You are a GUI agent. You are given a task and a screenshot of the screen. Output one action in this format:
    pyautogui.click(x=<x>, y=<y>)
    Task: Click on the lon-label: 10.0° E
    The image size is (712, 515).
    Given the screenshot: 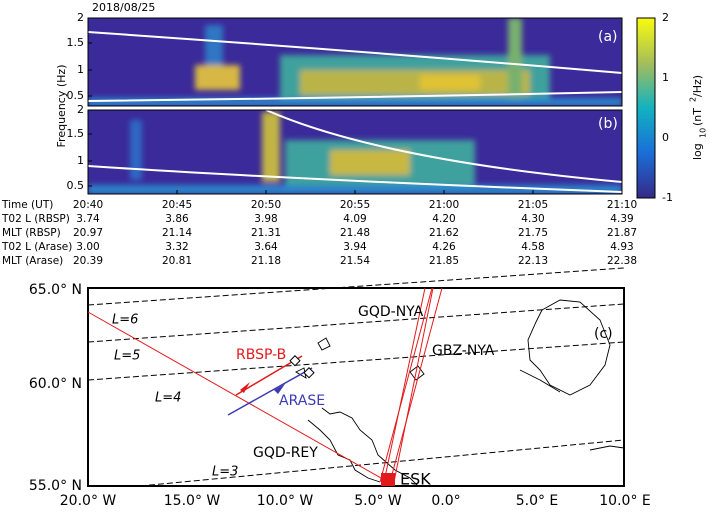 What is the action you would take?
    pyautogui.click(x=624, y=501)
    